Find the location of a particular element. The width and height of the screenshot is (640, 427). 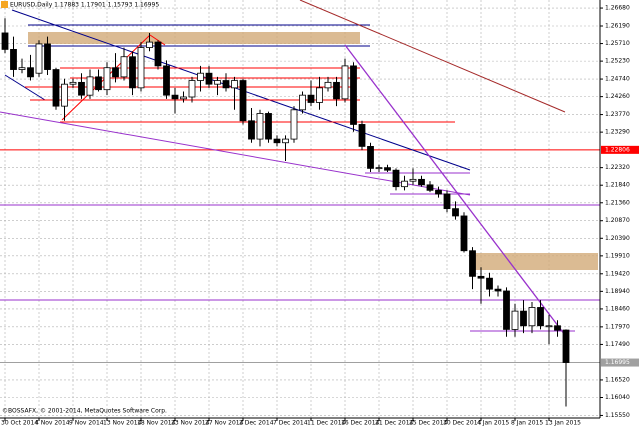

x-tick-label: 30 Dec 2014 is located at coordinates (462, 423).